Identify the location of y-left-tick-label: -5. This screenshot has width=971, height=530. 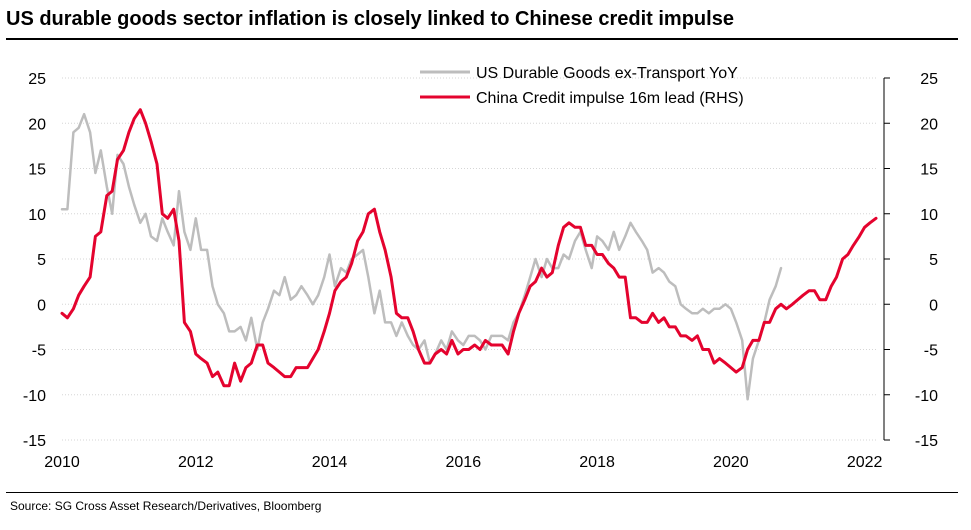
(39, 351).